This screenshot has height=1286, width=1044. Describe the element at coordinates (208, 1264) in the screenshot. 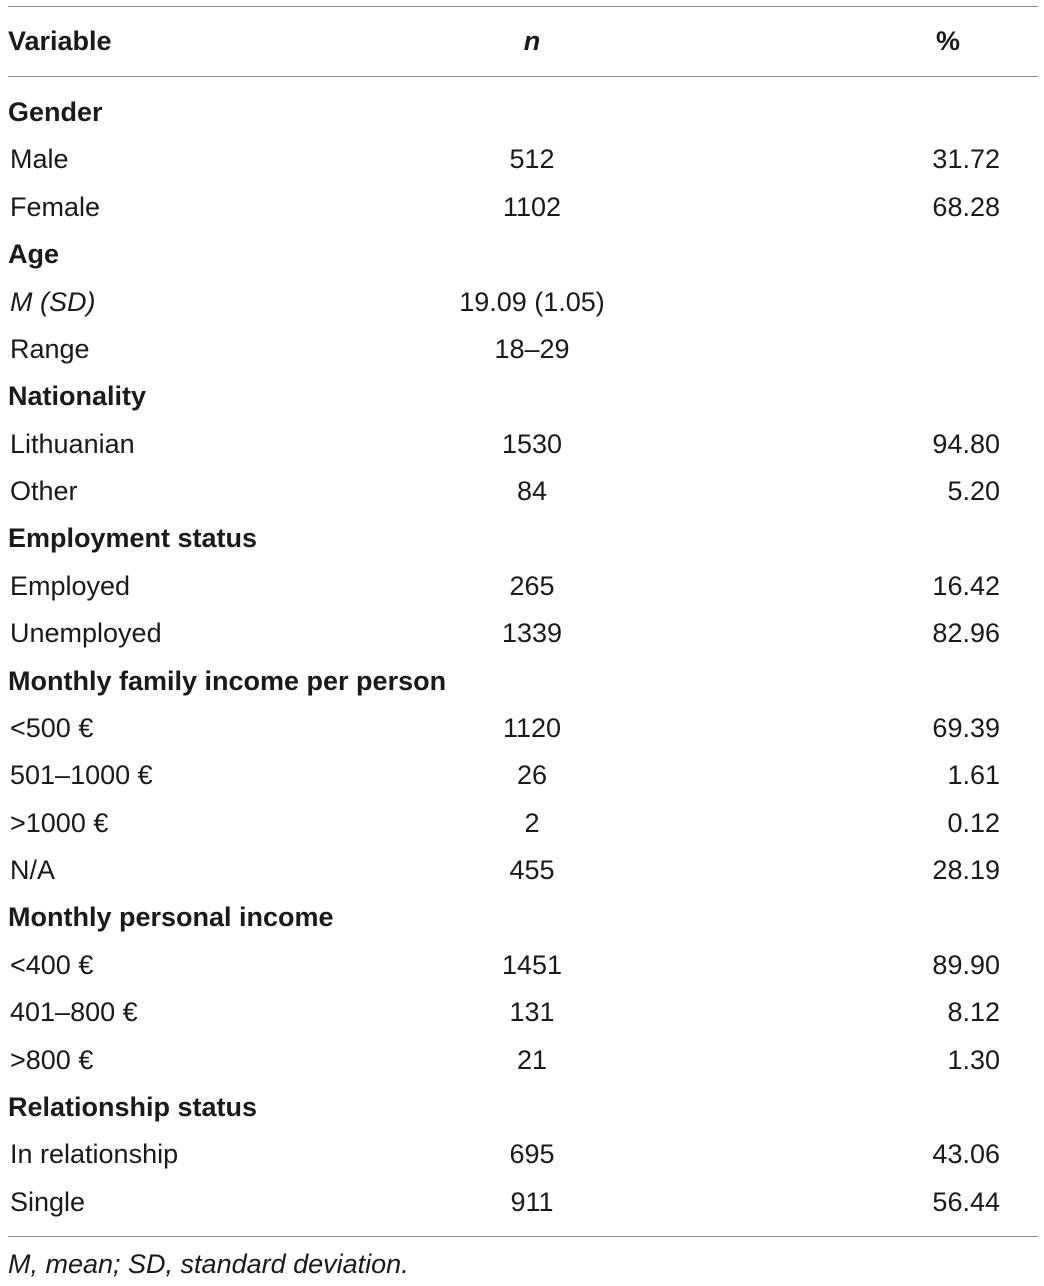

I see `table-footnote: M, mean; SD, standard deviation.` at that location.